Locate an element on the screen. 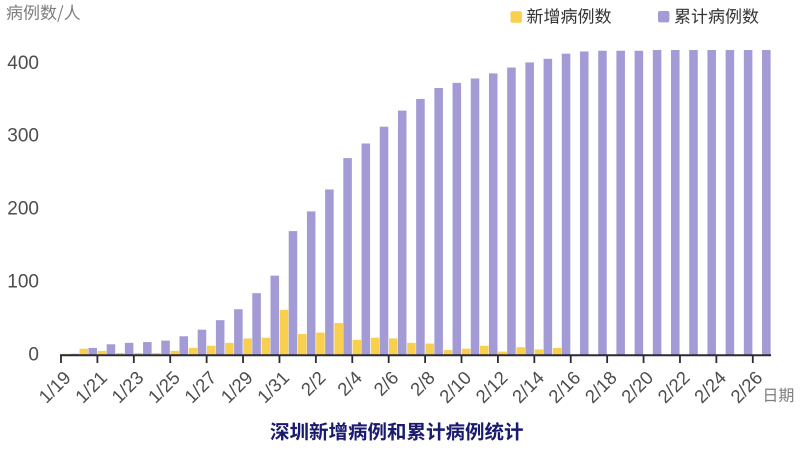  svg-text: 400 is located at coordinates (23, 63).